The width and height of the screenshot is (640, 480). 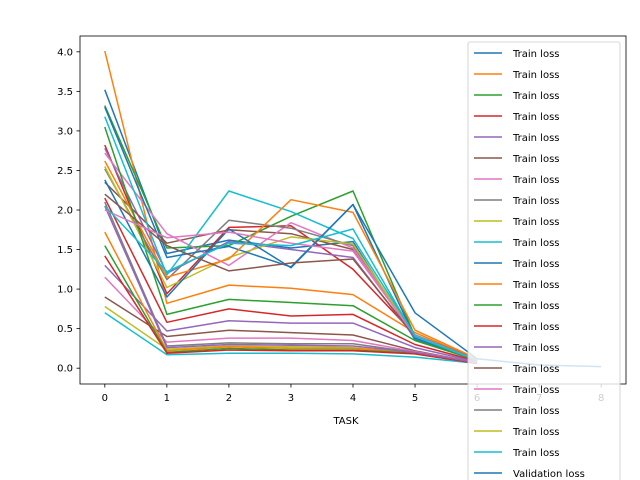 What do you see at coordinates (105, 398) in the screenshot?
I see `x-tick-label: 0` at bounding box center [105, 398].